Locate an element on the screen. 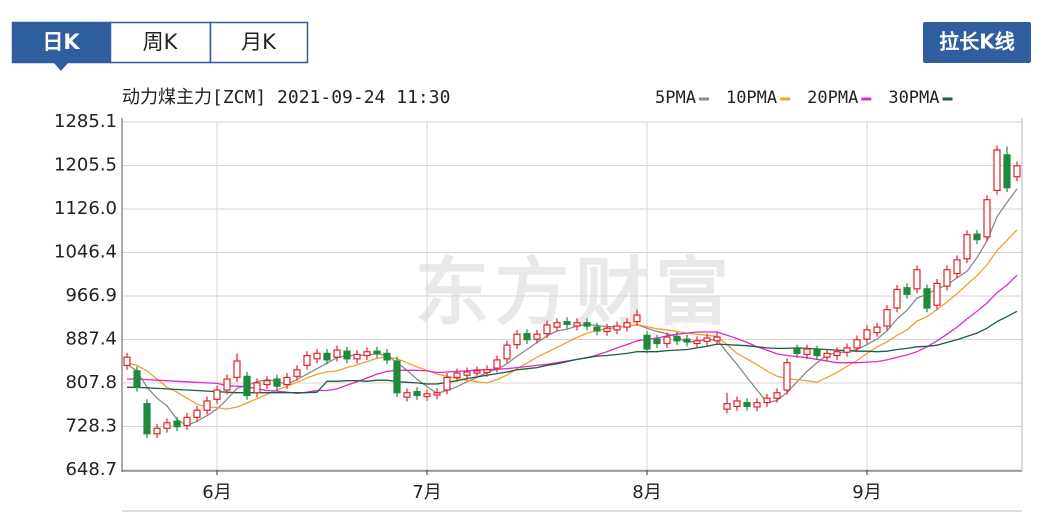  legend-label: 20PMA is located at coordinates (832, 98).